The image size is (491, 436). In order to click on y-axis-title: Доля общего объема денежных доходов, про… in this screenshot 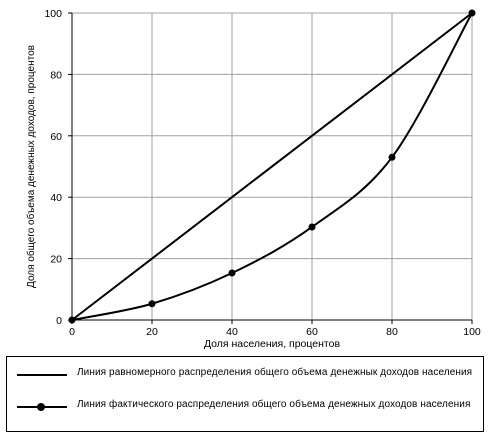, I will do `click(31, 166)`.